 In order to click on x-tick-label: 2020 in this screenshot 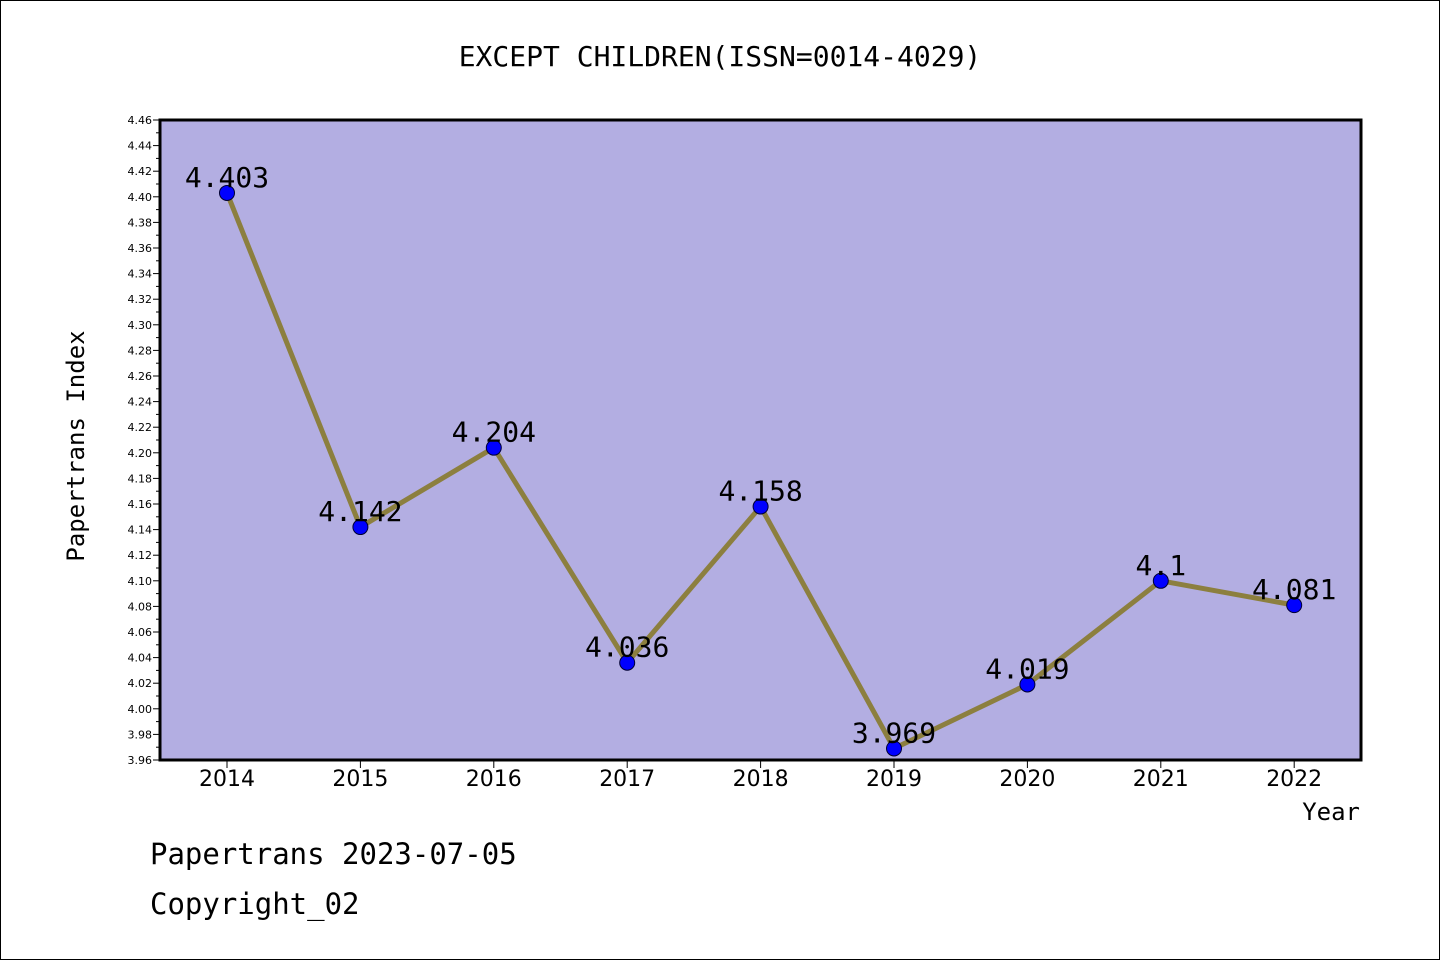, I will do `click(1027, 779)`.